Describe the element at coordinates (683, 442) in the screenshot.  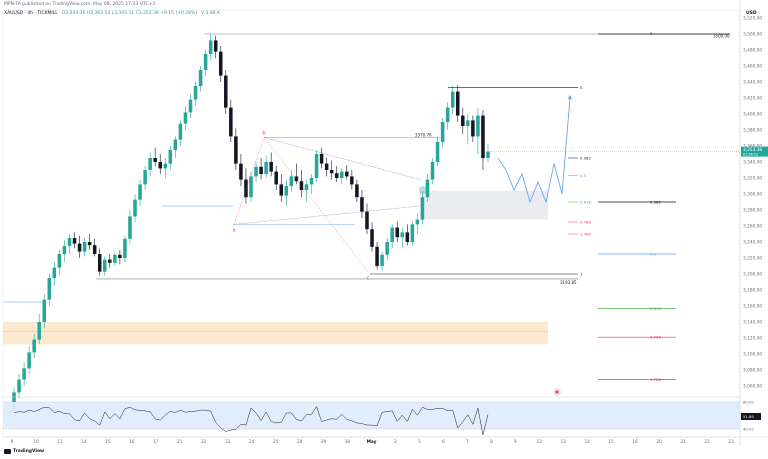
I see `x-tick-label: 21` at that location.